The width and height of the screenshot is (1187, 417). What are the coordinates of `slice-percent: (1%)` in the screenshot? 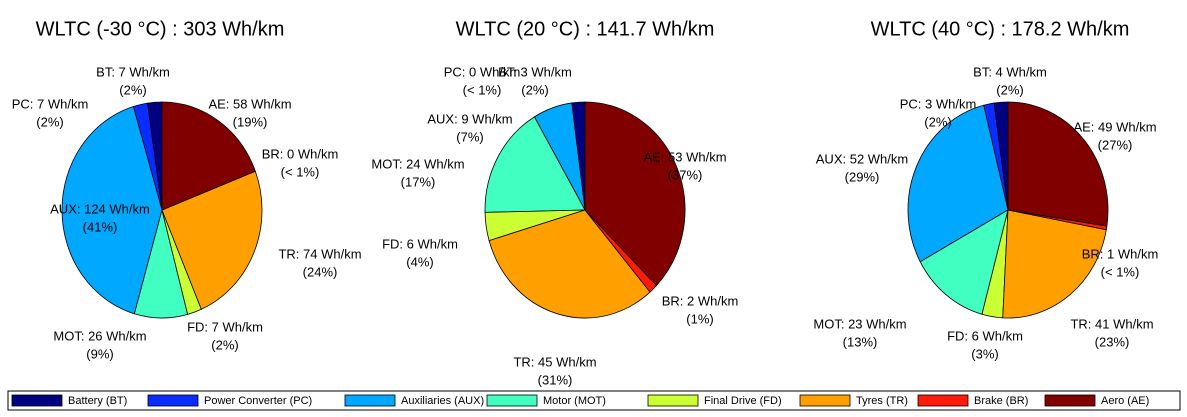 It's located at (699, 318).